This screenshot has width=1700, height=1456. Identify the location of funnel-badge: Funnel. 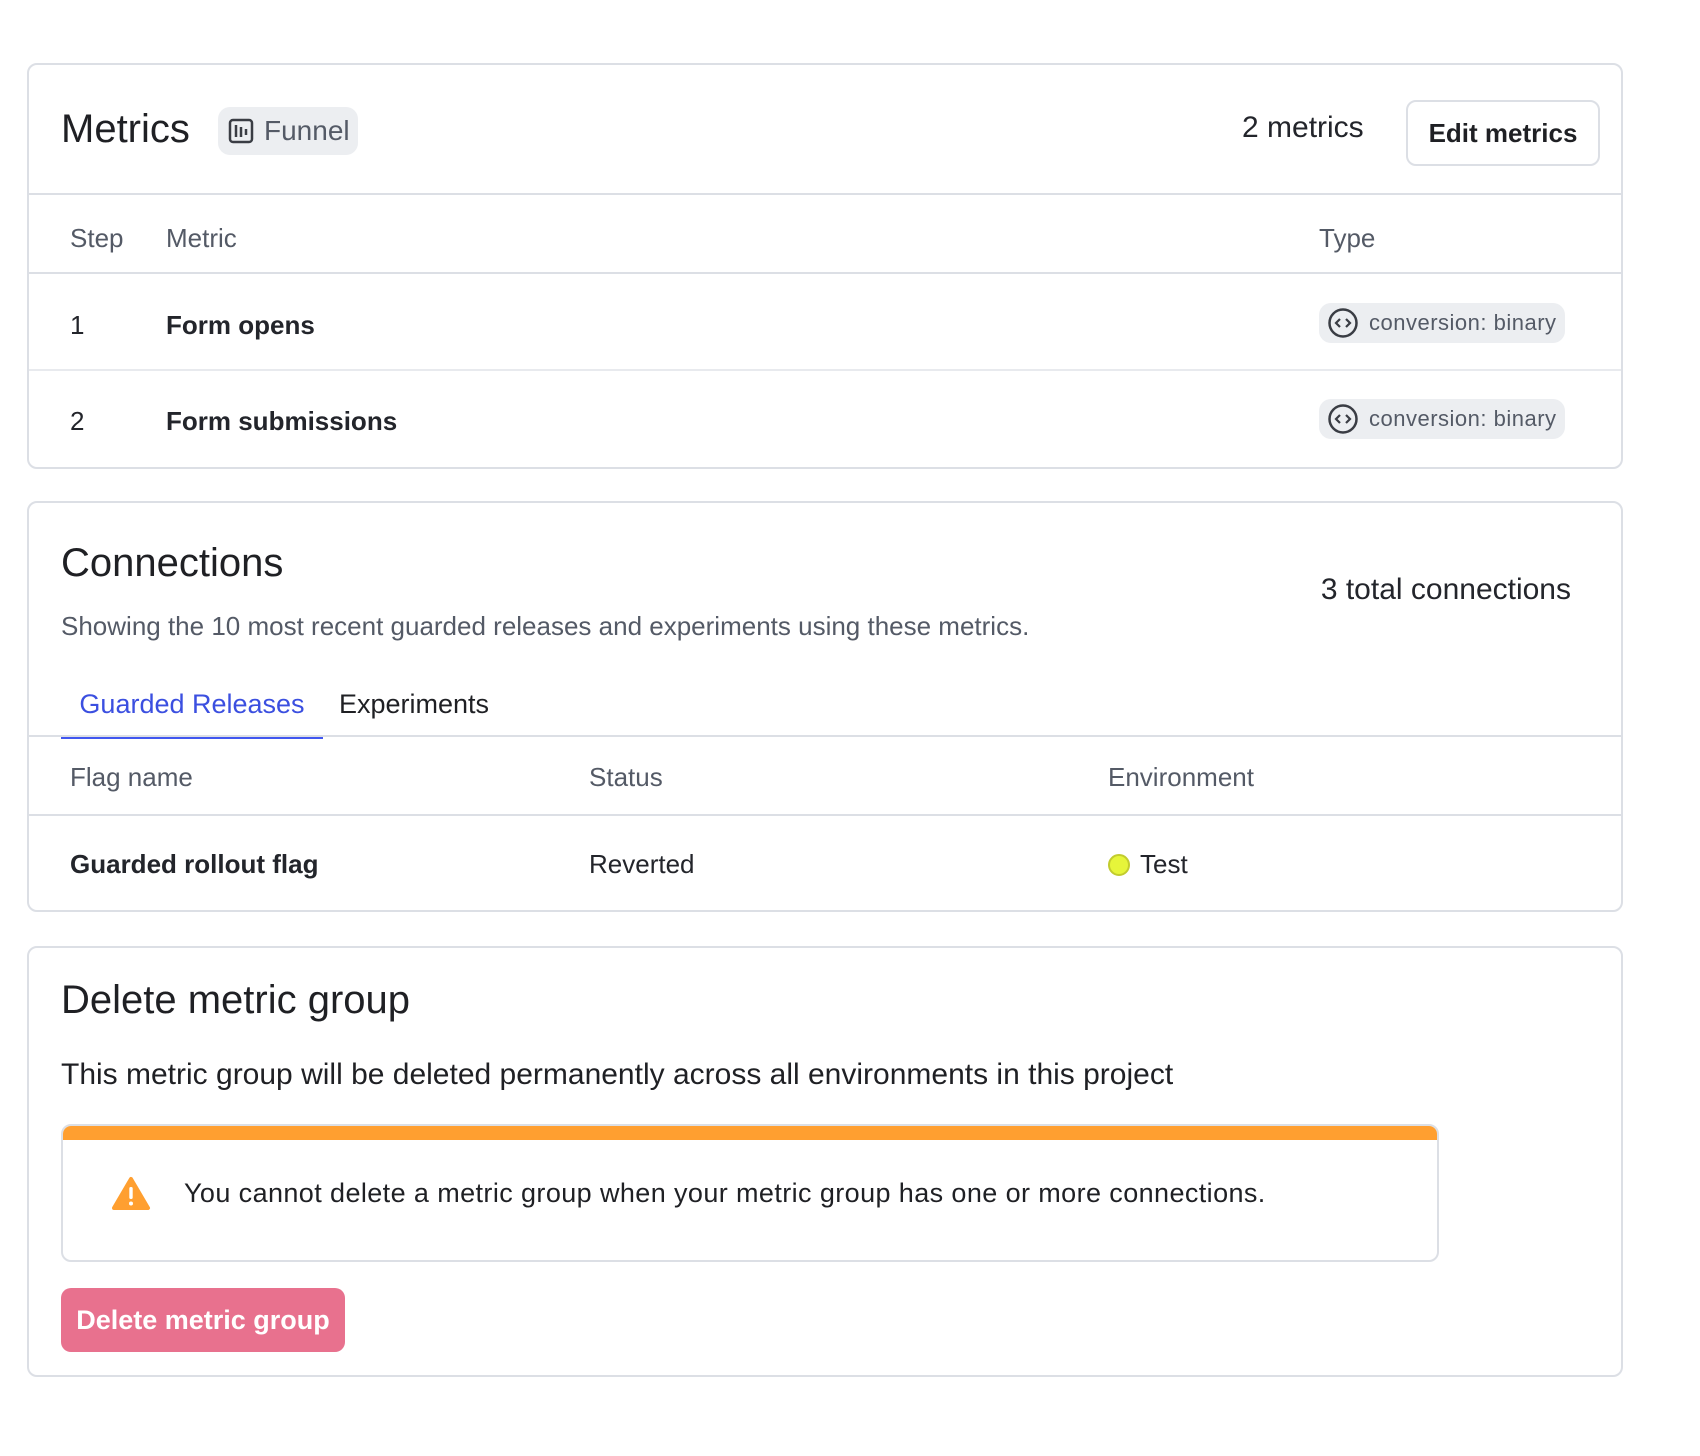
(288, 131).